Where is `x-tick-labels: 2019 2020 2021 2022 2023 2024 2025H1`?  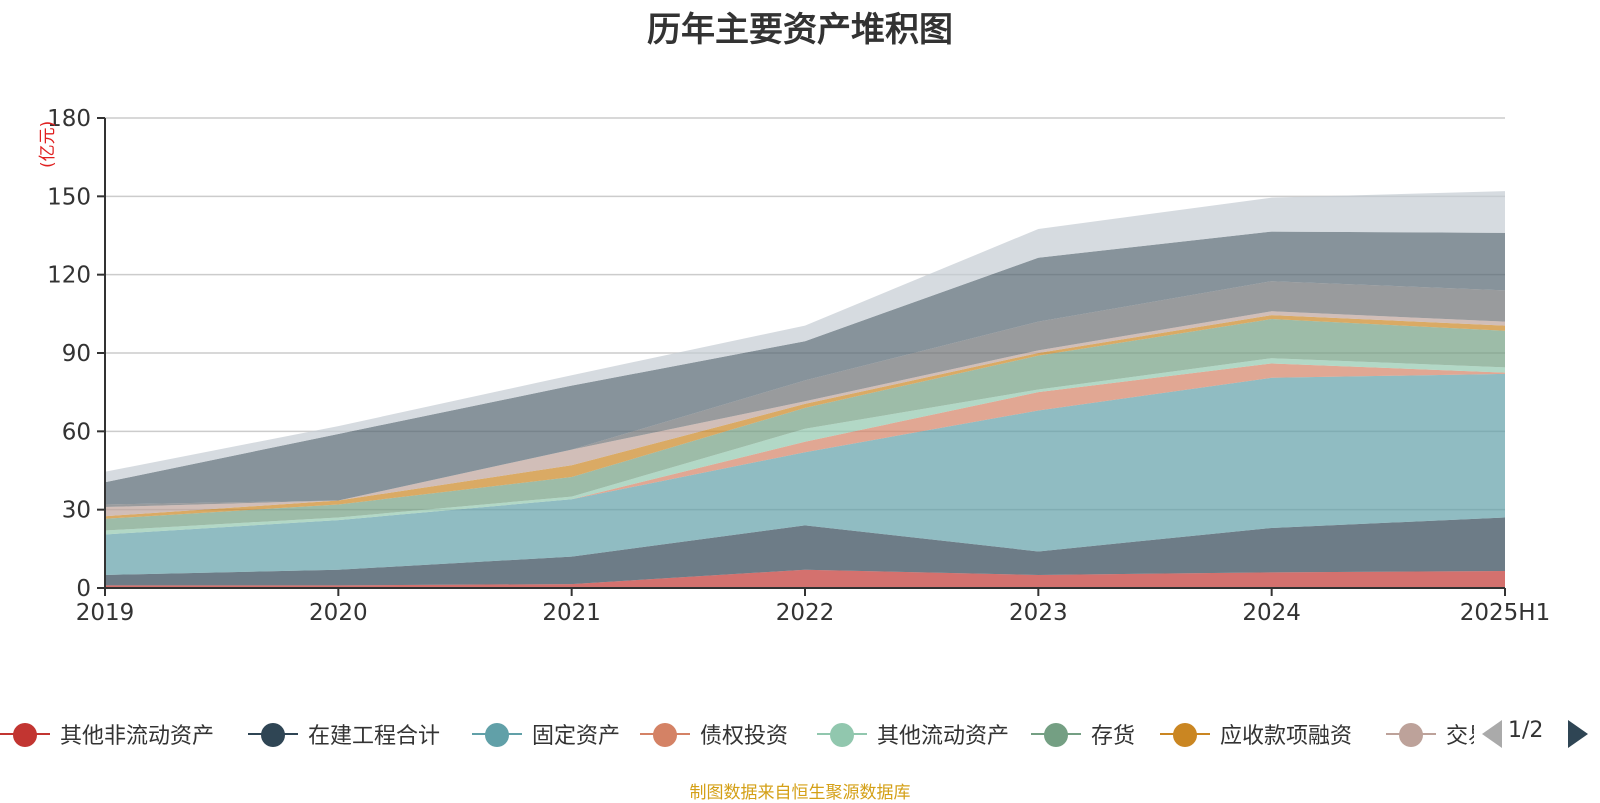 x-tick-labels: 2019 2020 2021 2022 2023 2024 2025H1 is located at coordinates (813, 613).